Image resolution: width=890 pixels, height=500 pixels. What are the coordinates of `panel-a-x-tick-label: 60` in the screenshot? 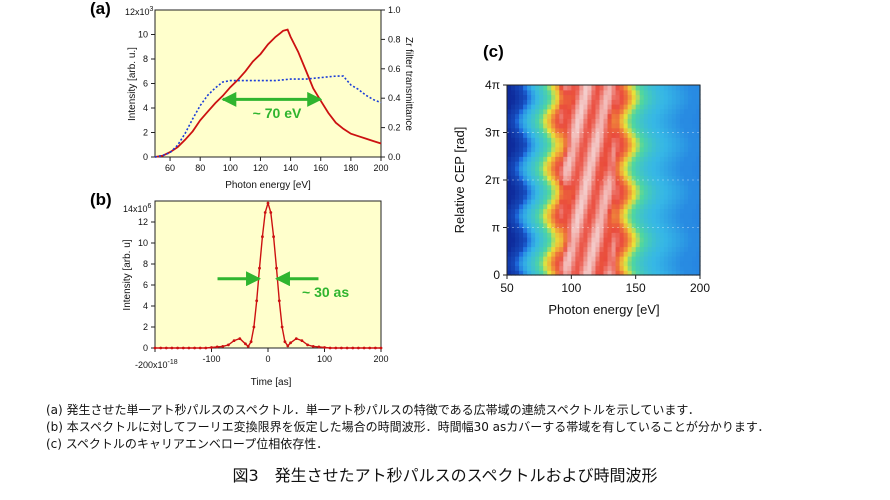 It's located at (170, 168).